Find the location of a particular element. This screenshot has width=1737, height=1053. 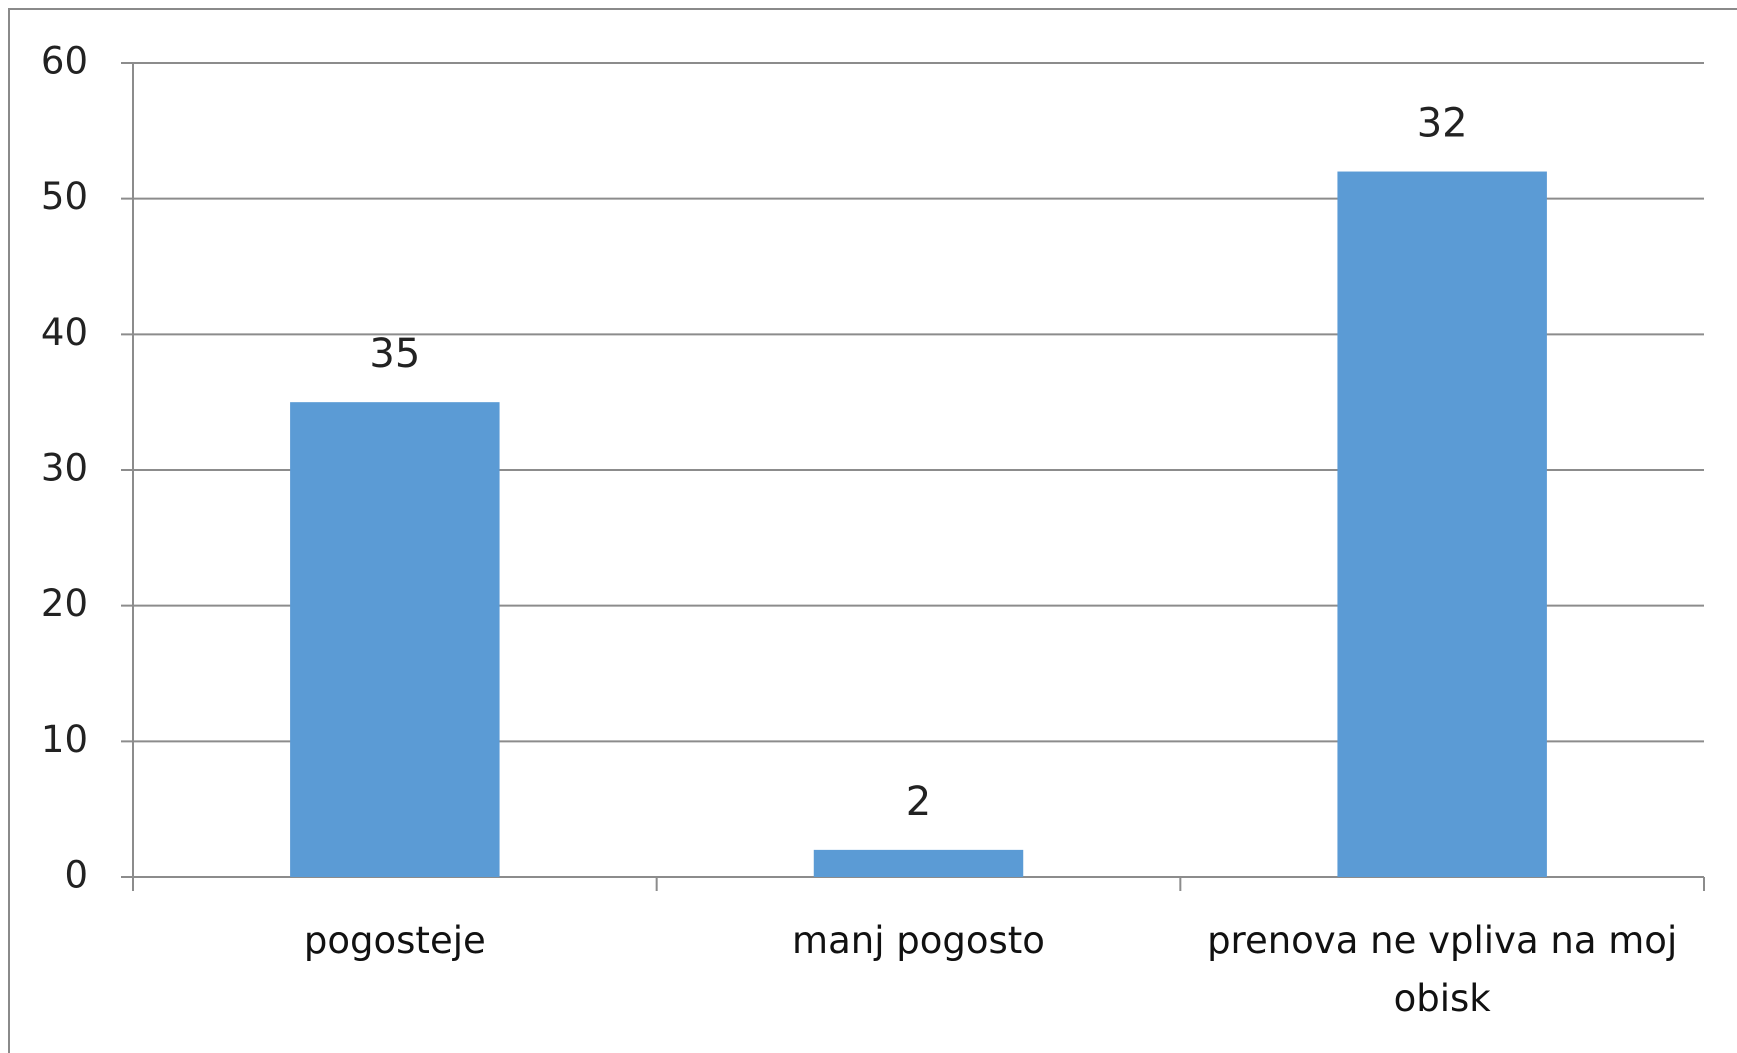

data-label: 2 is located at coordinates (918, 802).